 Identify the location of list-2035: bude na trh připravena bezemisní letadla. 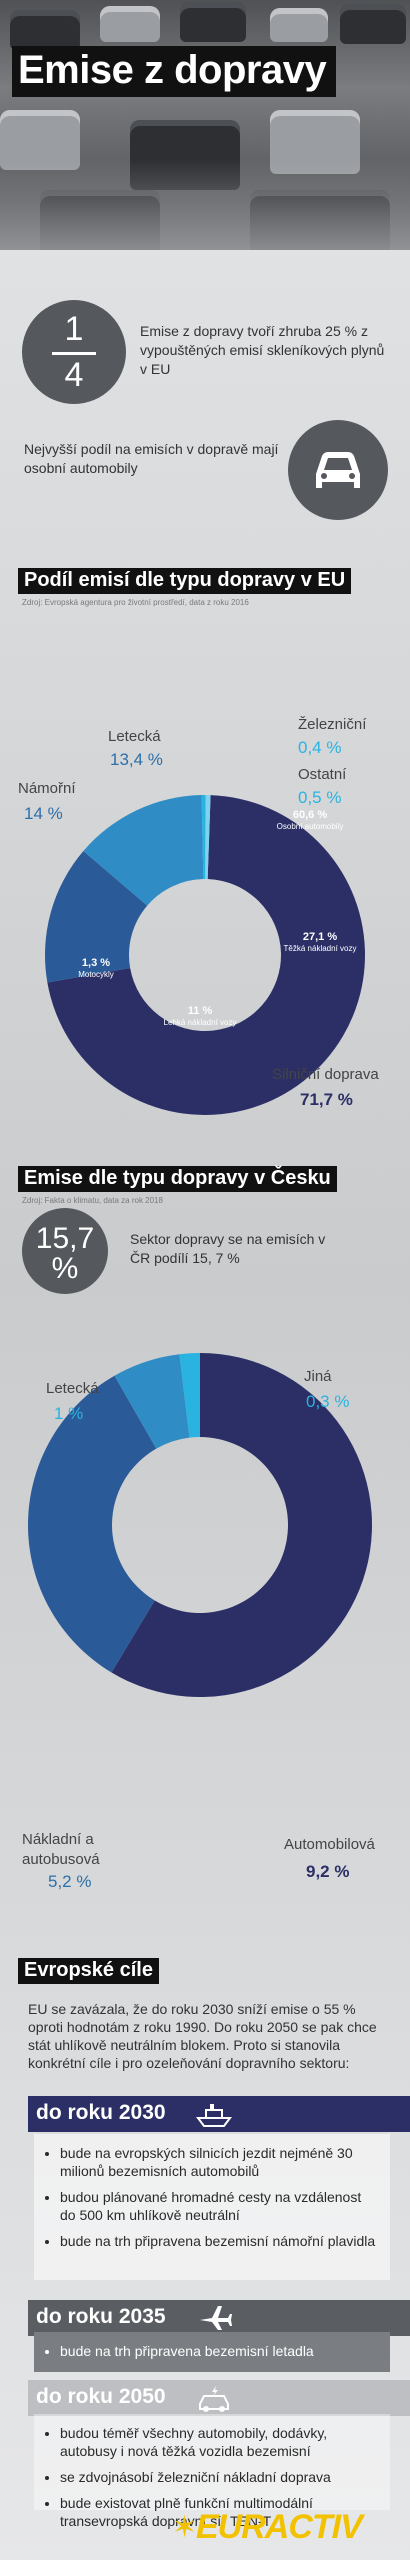
(212, 2352).